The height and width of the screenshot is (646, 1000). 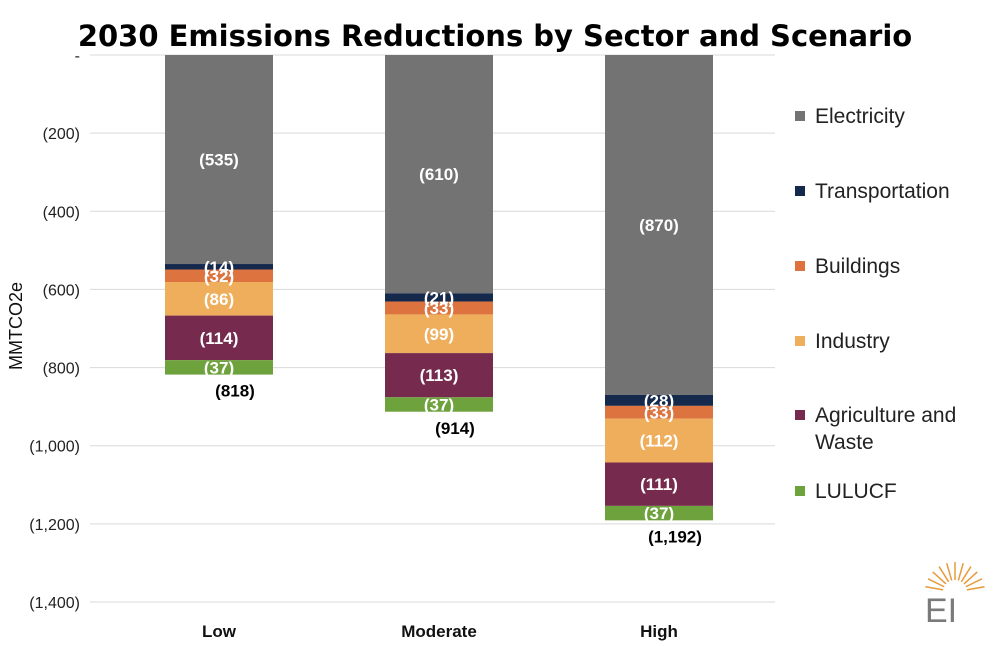 What do you see at coordinates (955, 576) in the screenshot?
I see `logo-rays` at bounding box center [955, 576].